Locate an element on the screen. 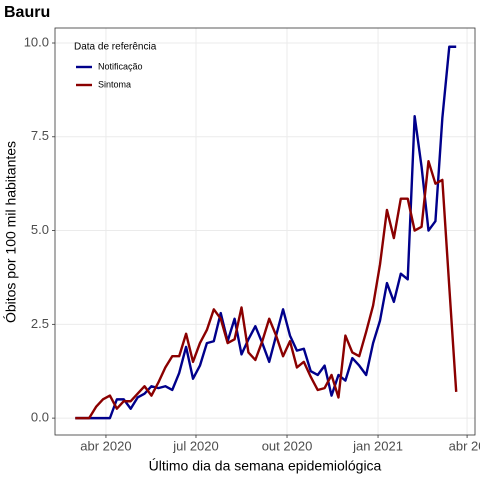 The height and width of the screenshot is (480, 480). y-axis-title: Óbitos por 100 mil habitantes is located at coordinates (11, 232).